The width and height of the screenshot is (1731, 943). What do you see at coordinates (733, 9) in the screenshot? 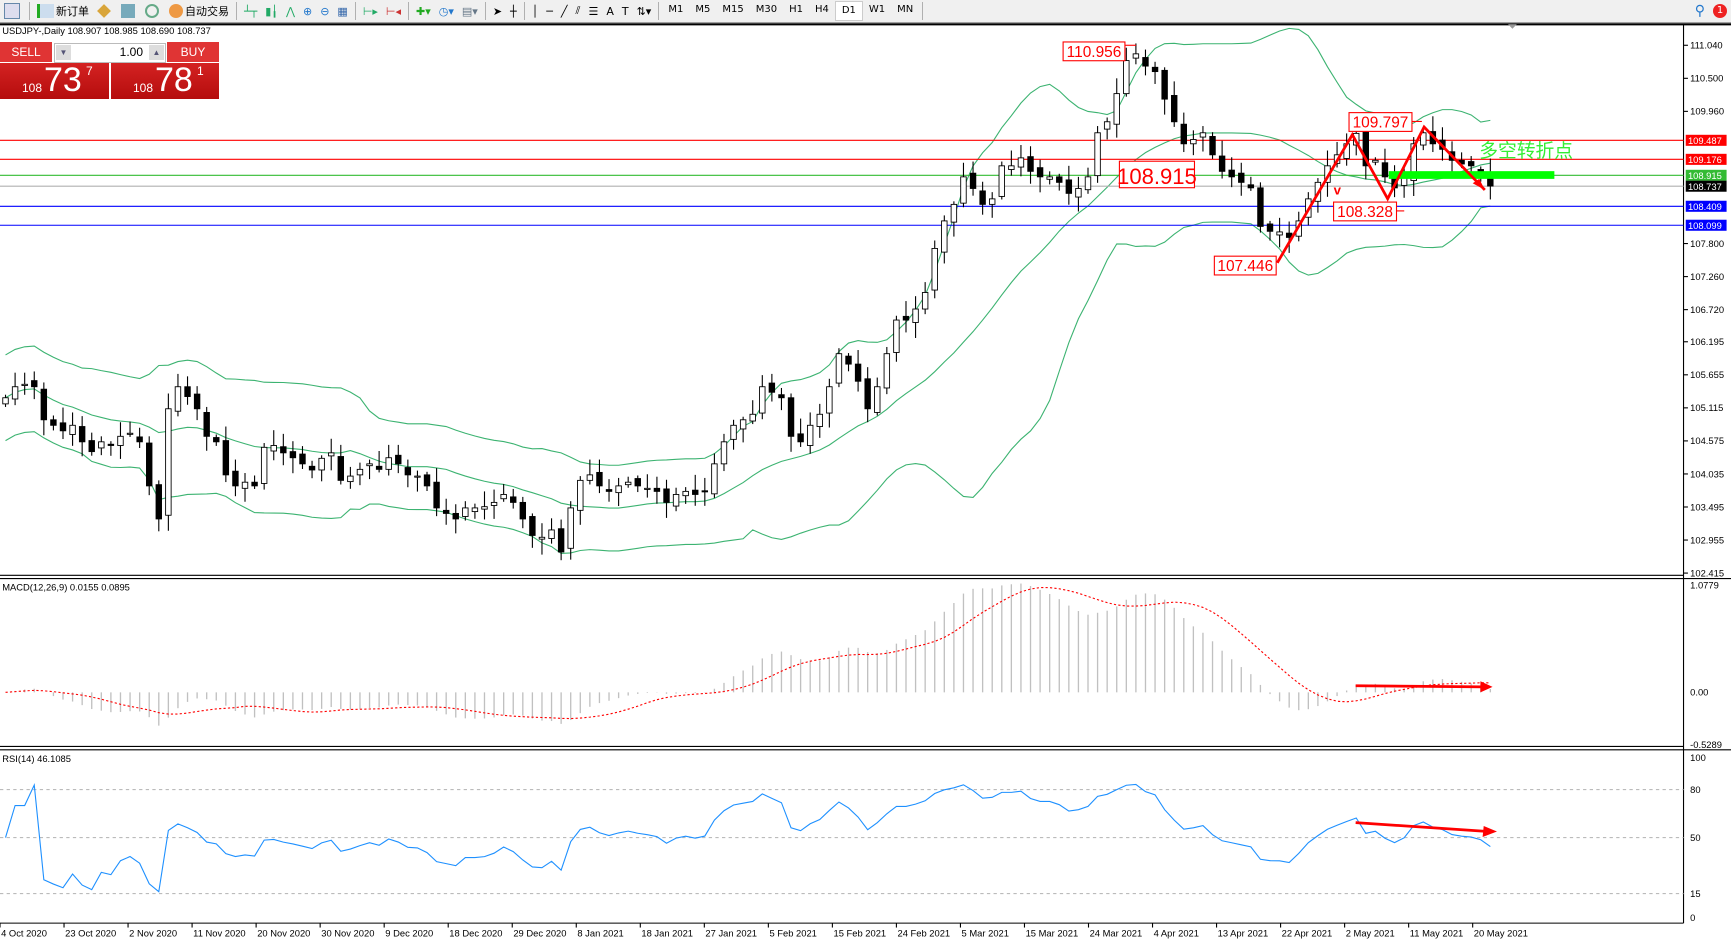
I see `timeframe-m15: M15` at bounding box center [733, 9].